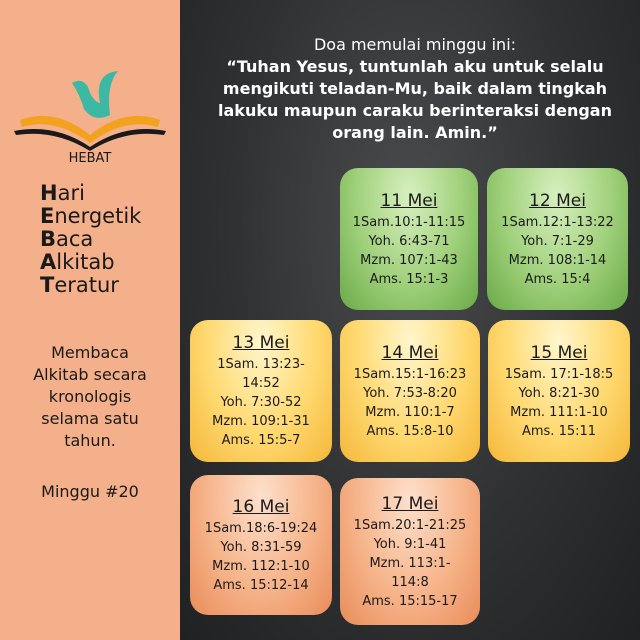 The height and width of the screenshot is (640, 640). What do you see at coordinates (261, 402) in the screenshot?
I see `card-reading: Yoh. 7:30-52` at bounding box center [261, 402].